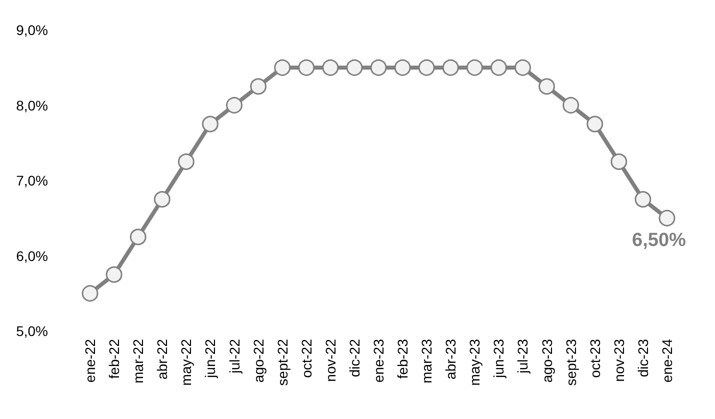 This screenshot has width=715, height=419. What do you see at coordinates (32, 105) in the screenshot?
I see `y-tick-label: 8,0%` at bounding box center [32, 105].